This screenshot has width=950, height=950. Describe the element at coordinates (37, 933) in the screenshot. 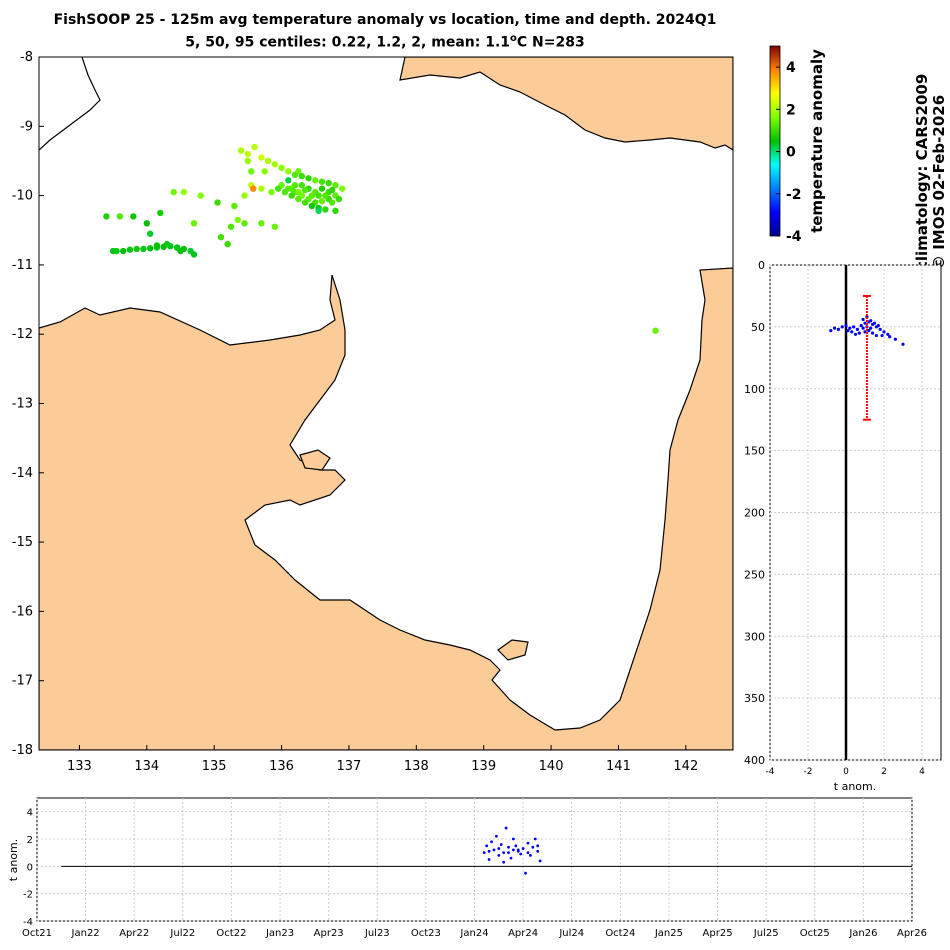

I see `timeseries-xtick-label: Oct21` at that location.